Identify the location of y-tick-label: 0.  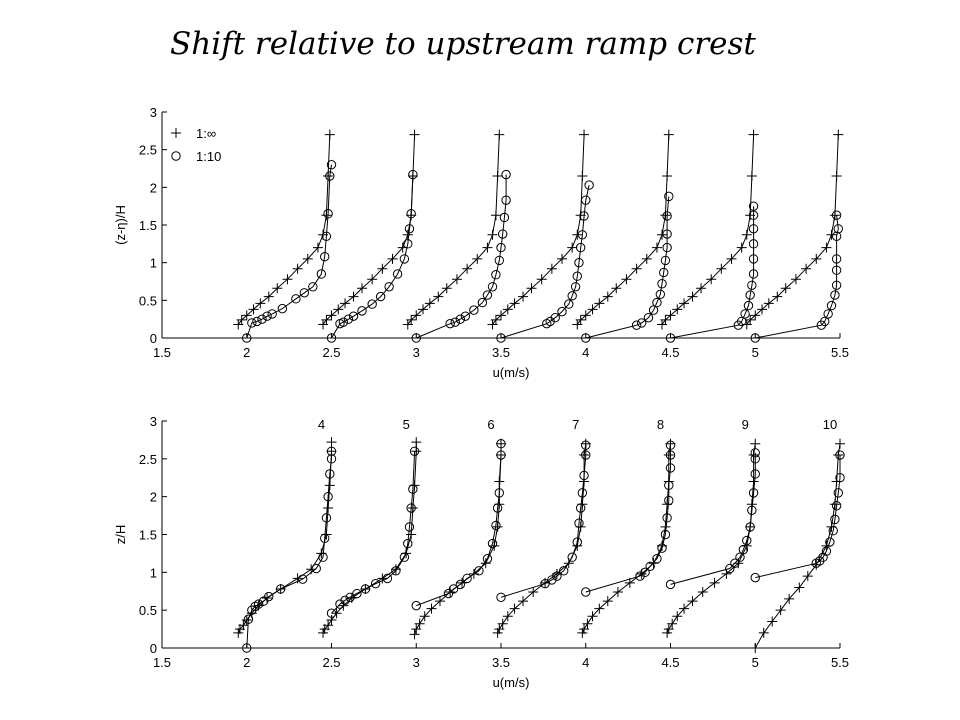
(153, 648).